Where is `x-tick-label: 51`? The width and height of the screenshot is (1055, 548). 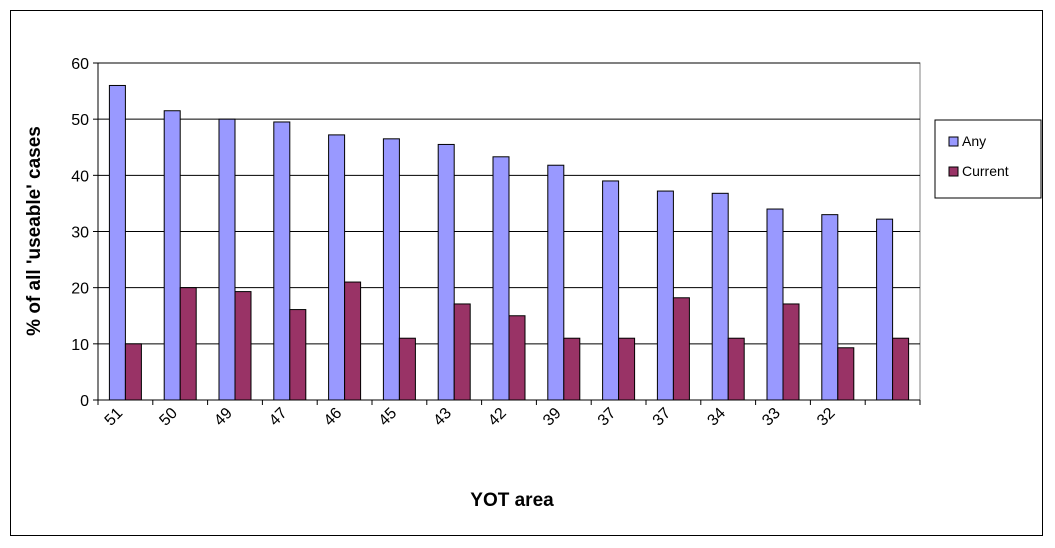
x-tick-label: 51 is located at coordinates (114, 417).